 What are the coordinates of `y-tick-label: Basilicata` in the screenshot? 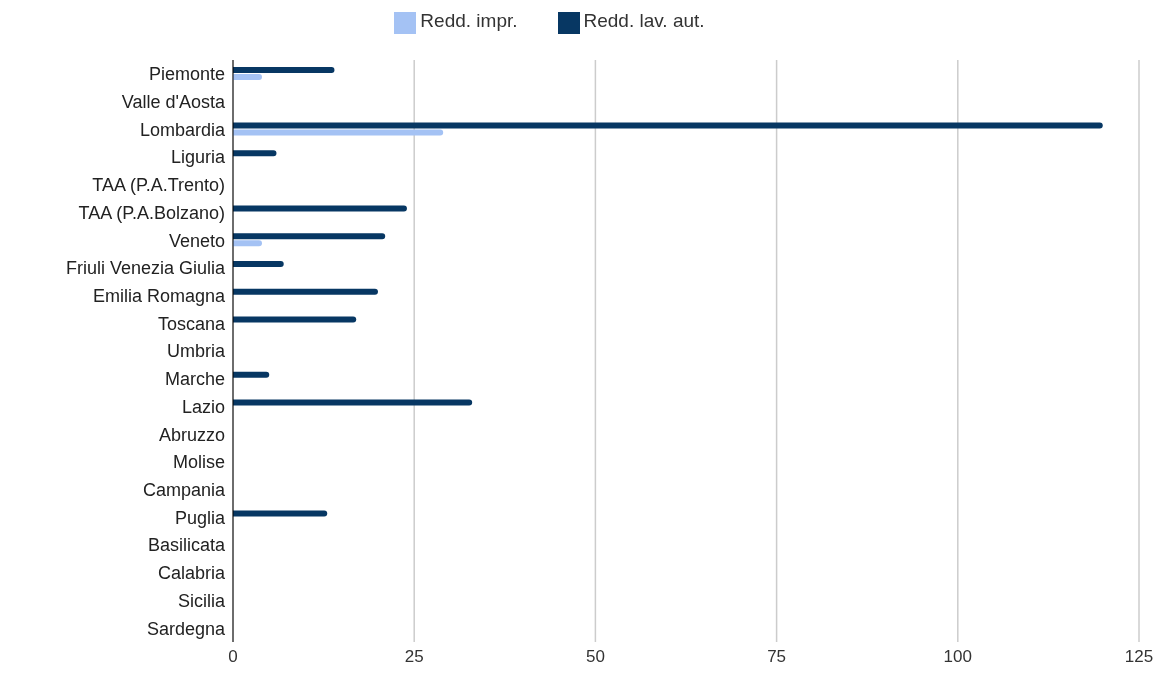 It's located at (186, 545).